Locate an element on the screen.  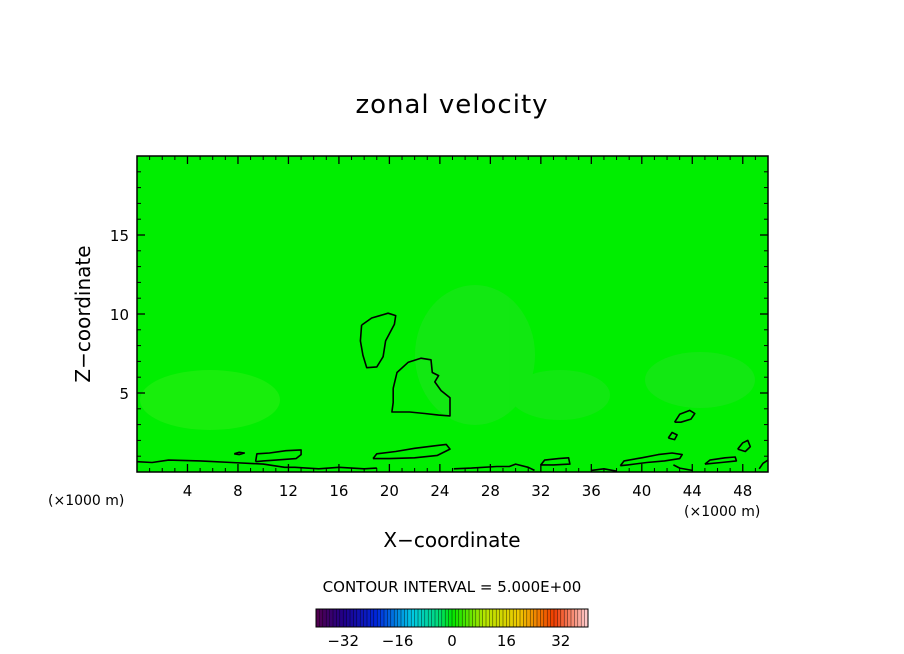
x-tick-labels: 4 8 12 16 20 24 28 32 36 40 44 48 is located at coordinates (468, 491).